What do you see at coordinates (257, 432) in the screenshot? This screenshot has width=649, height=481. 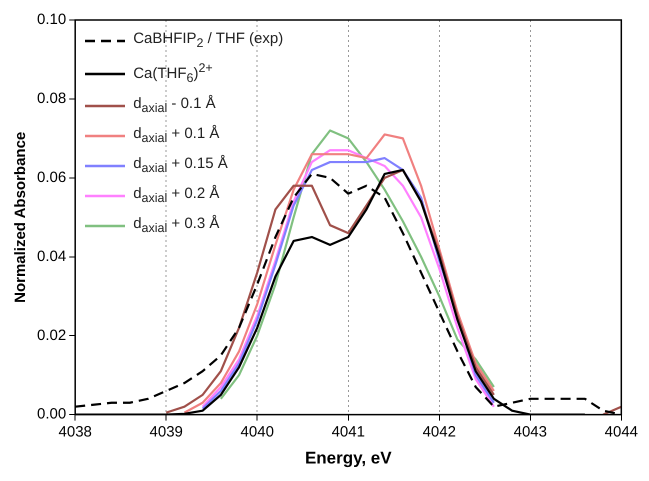 I see `x-tick-label: 4040` at bounding box center [257, 432].